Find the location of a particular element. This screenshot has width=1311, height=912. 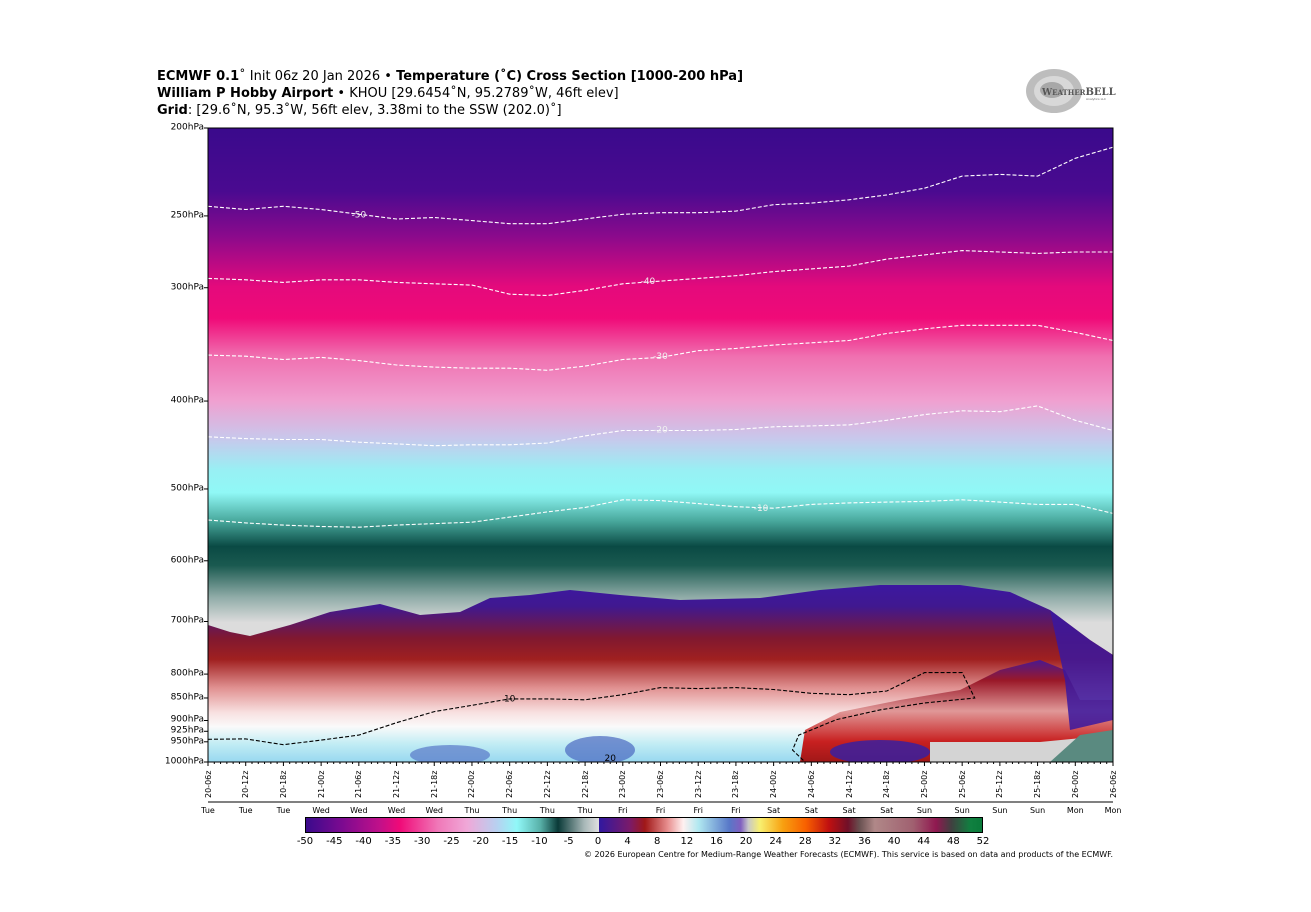

contour-label: -50 is located at coordinates (358, 215).